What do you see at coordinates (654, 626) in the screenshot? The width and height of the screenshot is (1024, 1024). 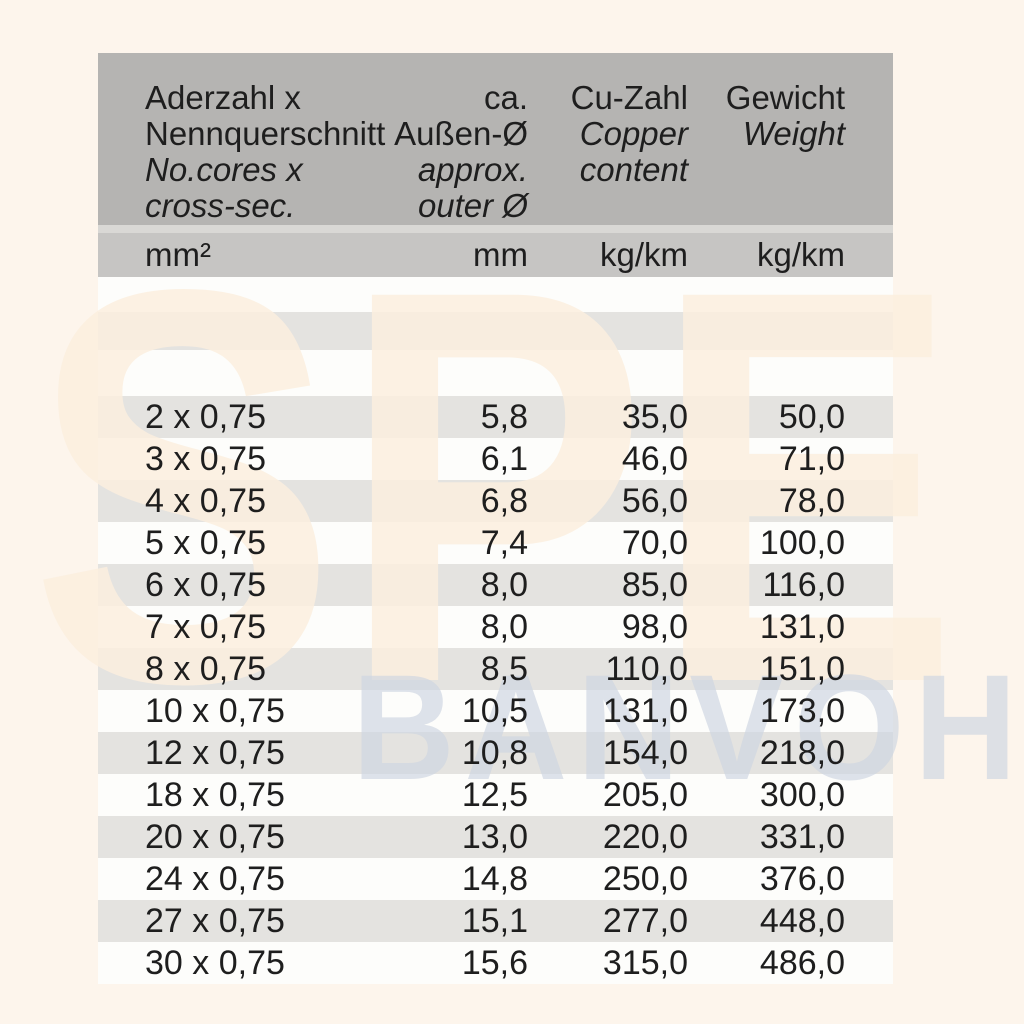 I see `row-cu-content: 98,0` at bounding box center [654, 626].